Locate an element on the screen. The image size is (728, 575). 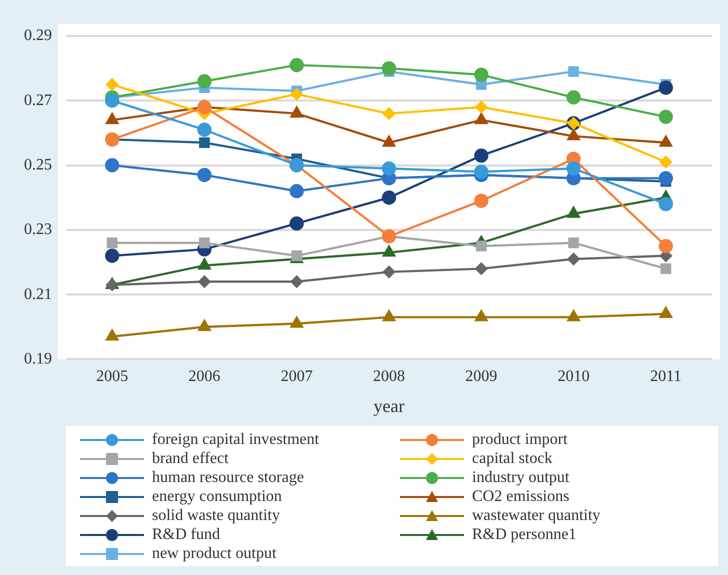
legend-label: industry output is located at coordinates (521, 477).